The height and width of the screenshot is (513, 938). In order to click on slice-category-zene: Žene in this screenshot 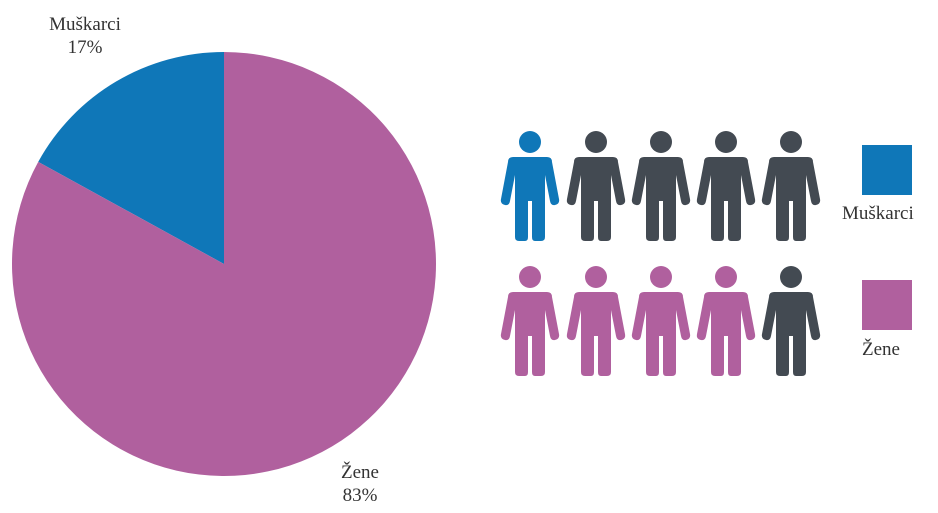, I will do `click(360, 472)`.